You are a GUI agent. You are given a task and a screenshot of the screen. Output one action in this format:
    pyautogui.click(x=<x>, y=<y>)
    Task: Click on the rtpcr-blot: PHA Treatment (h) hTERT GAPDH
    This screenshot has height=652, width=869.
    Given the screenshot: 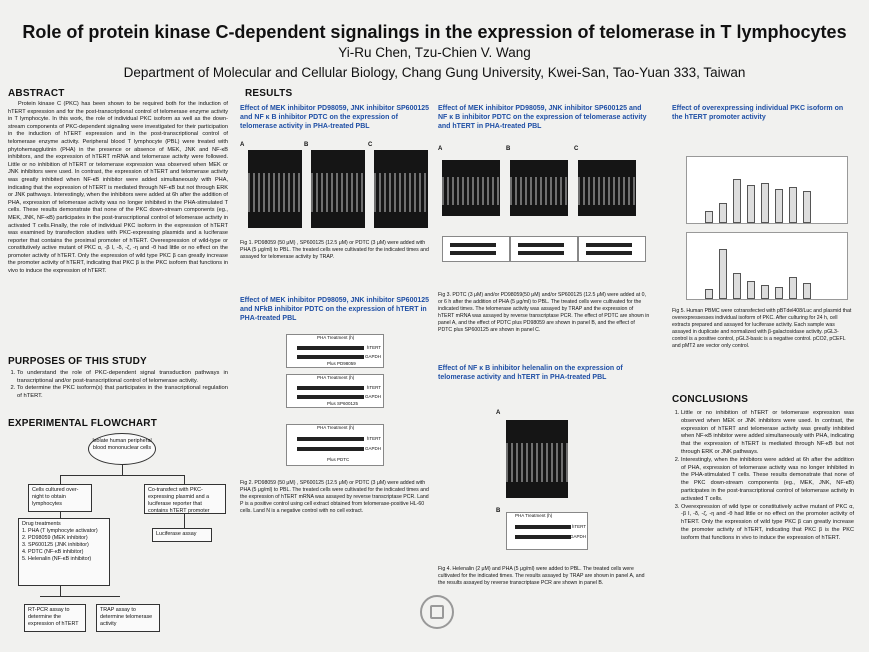 What is the action you would take?
    pyautogui.click(x=547, y=531)
    